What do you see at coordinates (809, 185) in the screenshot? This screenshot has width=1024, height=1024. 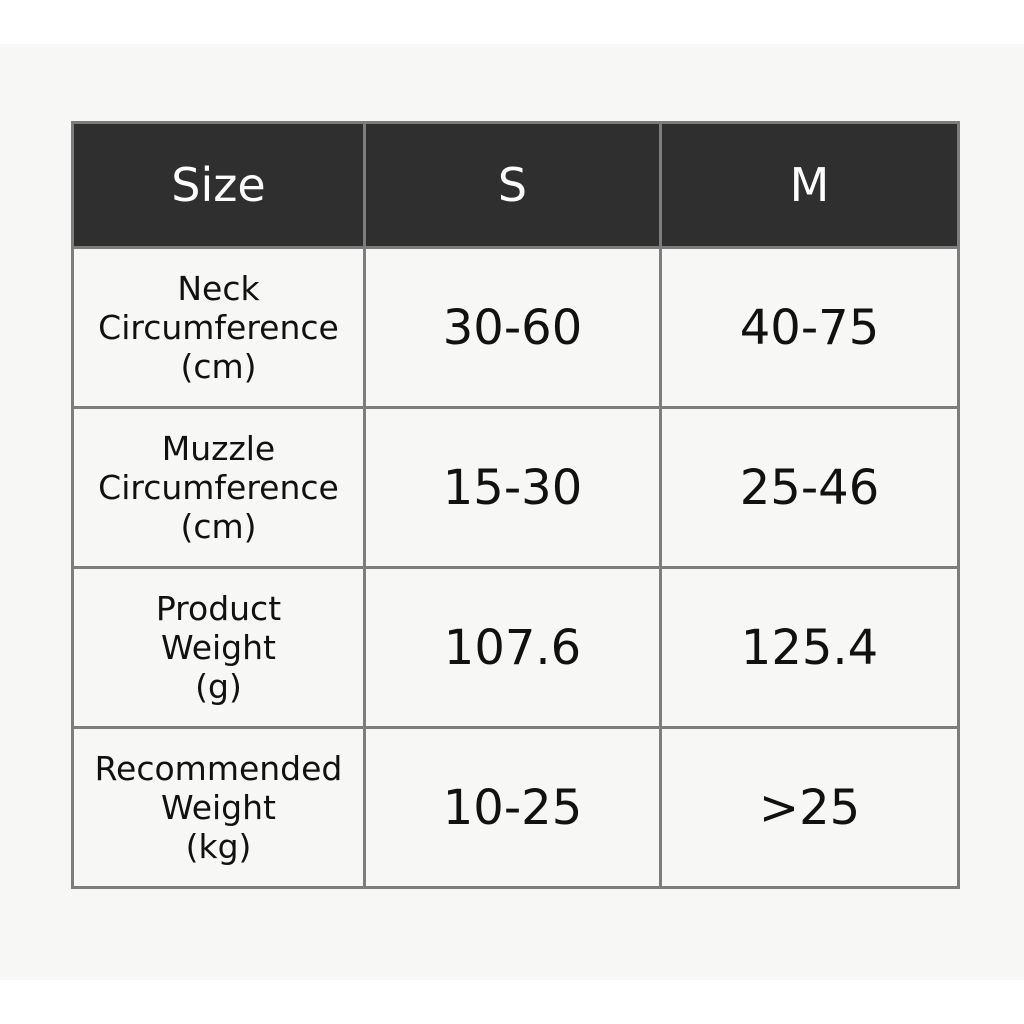 I see `header-m: M` at bounding box center [809, 185].